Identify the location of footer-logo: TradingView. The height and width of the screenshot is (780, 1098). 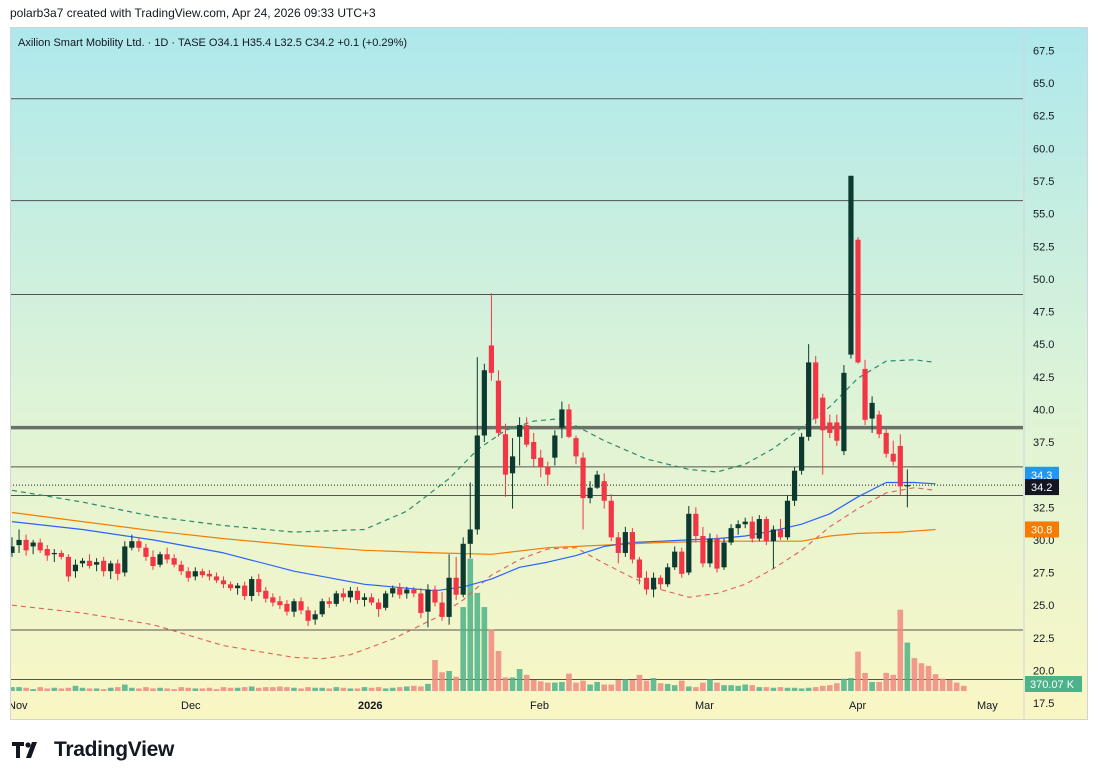
(93, 750).